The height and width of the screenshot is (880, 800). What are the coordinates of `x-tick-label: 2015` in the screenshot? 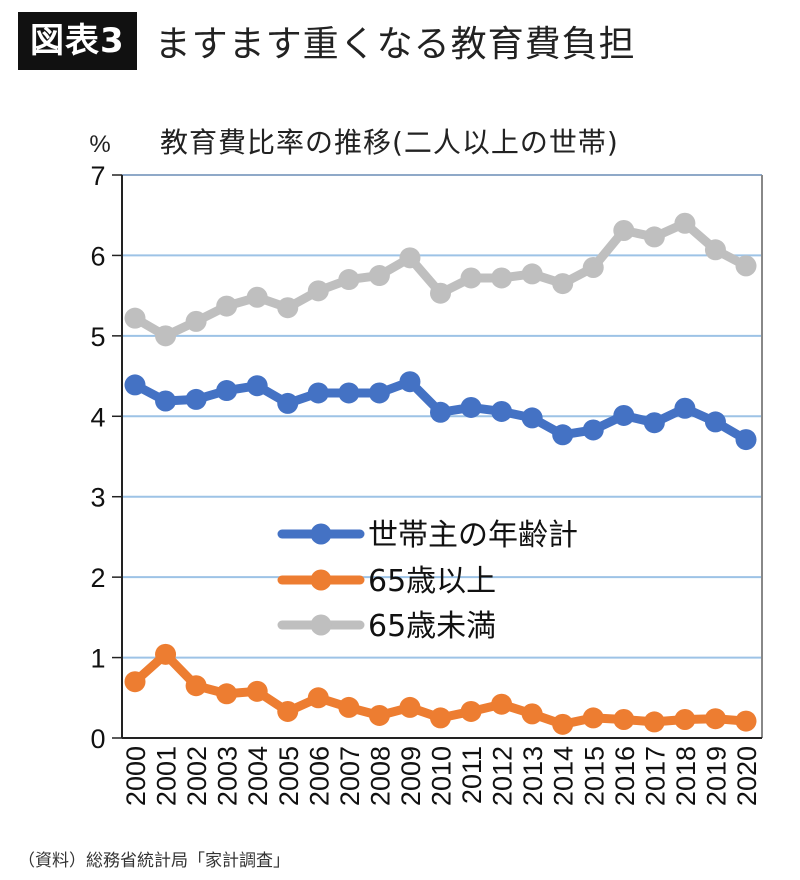 It's located at (594, 776).